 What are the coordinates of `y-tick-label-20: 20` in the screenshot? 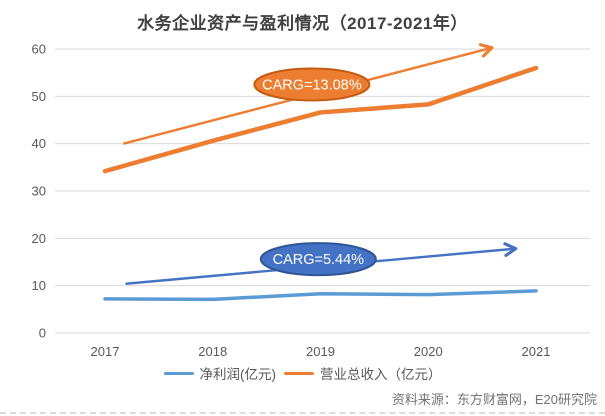 It's located at (39, 238).